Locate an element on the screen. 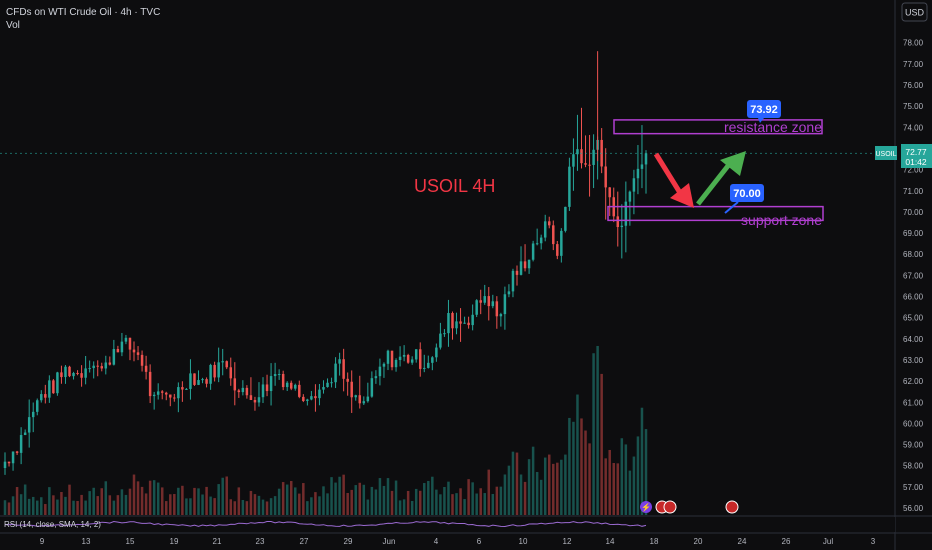  rsi-pane: RSI (14, close, SMA, 14, 2) is located at coordinates (447, 524).